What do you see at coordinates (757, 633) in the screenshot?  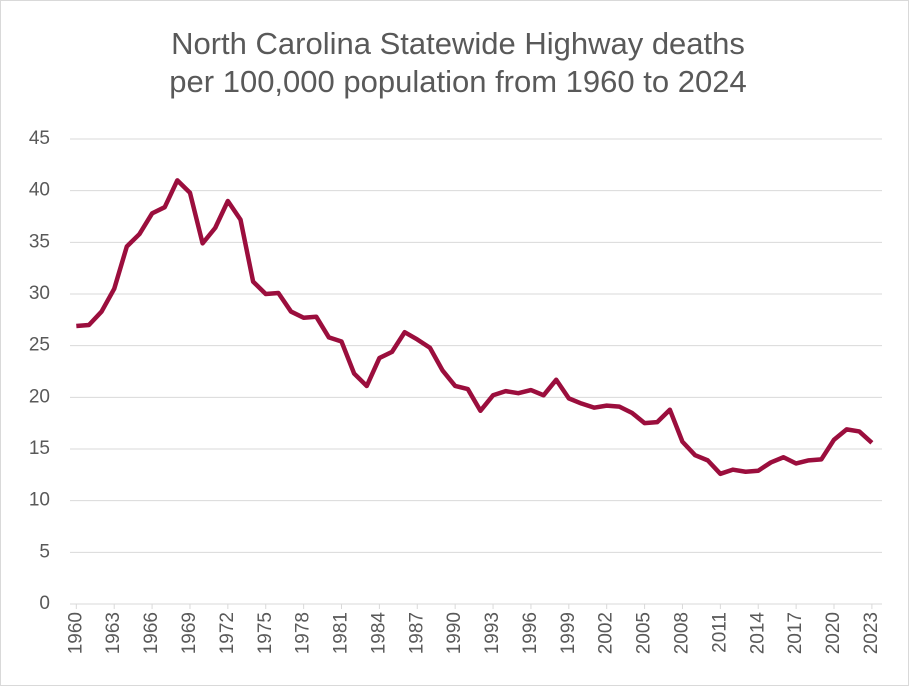 I see `x-tick-label: 2014` at bounding box center [757, 633].